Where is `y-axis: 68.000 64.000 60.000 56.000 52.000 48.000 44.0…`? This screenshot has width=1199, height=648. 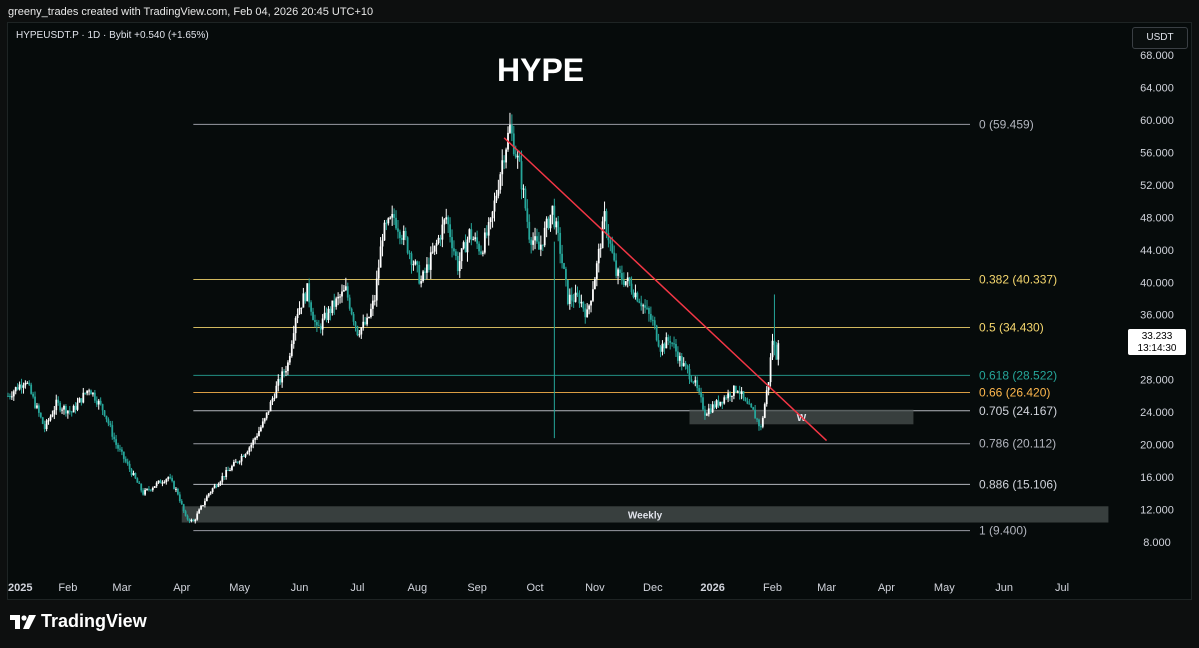
y-axis: 68.000 64.000 60.000 56.000 52.000 48.000 44.0… is located at coordinates (1157, 299).